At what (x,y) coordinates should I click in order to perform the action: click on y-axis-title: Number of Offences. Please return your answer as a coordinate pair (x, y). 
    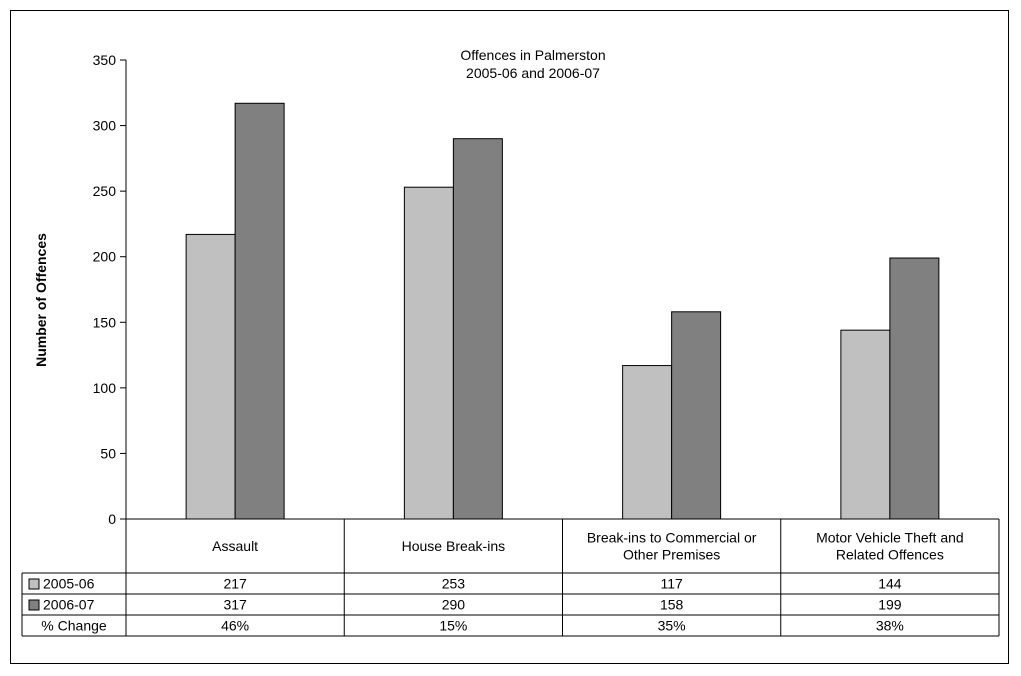
    Looking at the image, I should click on (41, 300).